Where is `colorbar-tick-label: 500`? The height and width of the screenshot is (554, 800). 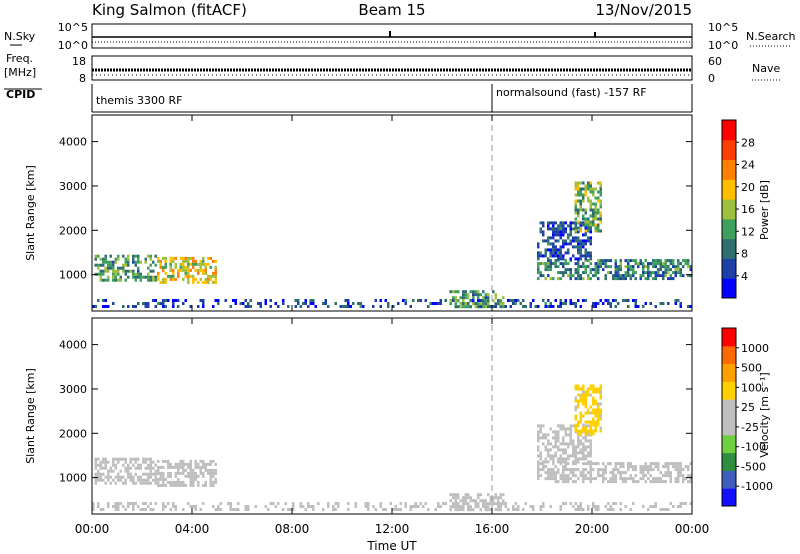 colorbar-tick-label: 500 is located at coordinates (751, 368).